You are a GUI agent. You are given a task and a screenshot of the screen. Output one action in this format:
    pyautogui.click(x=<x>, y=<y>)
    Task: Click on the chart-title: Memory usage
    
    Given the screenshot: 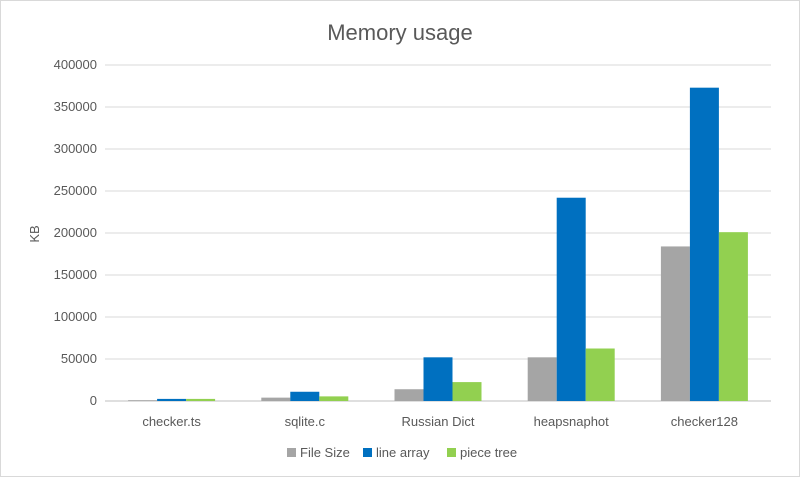 What is the action you would take?
    pyautogui.click(x=400, y=32)
    